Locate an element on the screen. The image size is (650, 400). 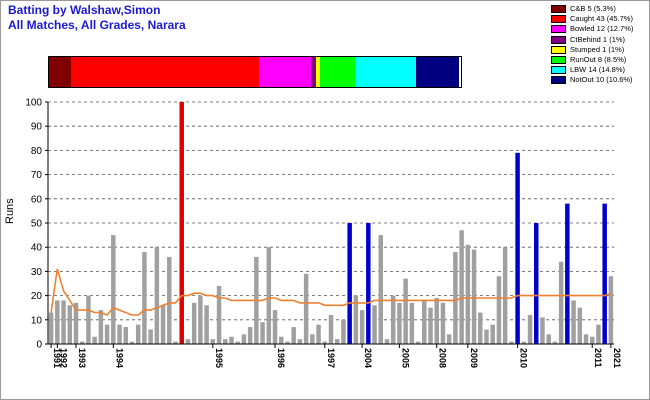
y-tick-label: 20 is located at coordinates (37, 296).